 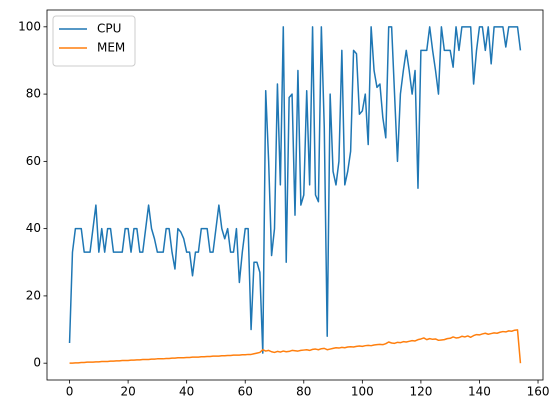 I want to click on legend-label: MEM, so click(x=111, y=48).